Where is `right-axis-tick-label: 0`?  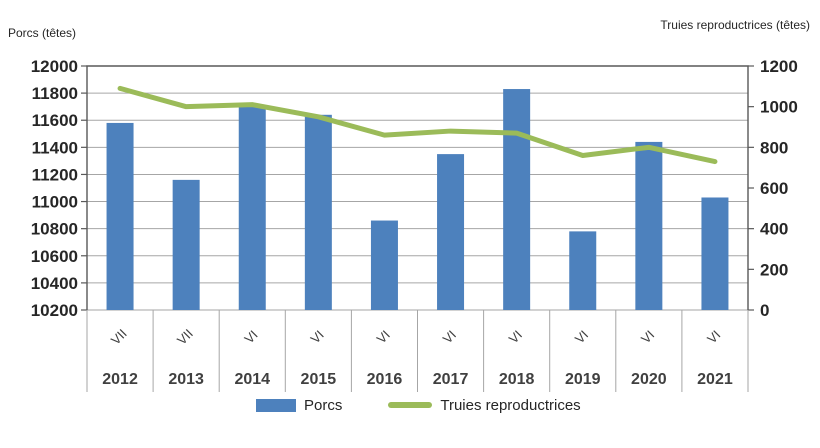
right-axis-tick-label: 0 is located at coordinates (764, 310).